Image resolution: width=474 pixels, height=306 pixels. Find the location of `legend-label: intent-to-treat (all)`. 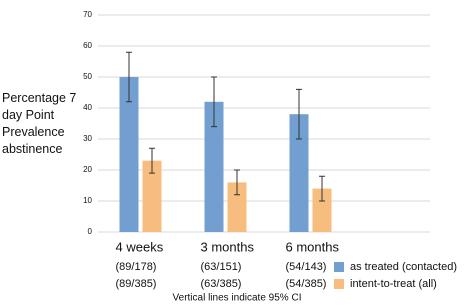

legend-label: intent-to-treat (all) is located at coordinates (393, 284).